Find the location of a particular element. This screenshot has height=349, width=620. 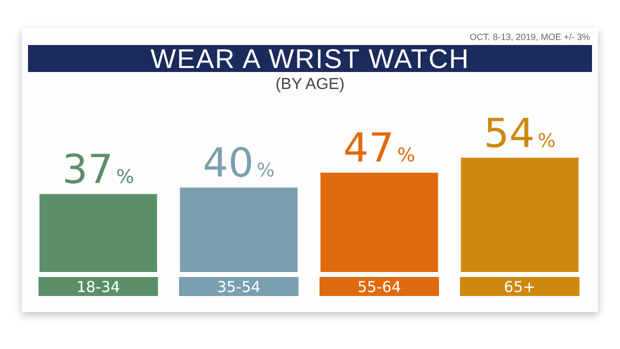

data-label: 37% is located at coordinates (98, 170).